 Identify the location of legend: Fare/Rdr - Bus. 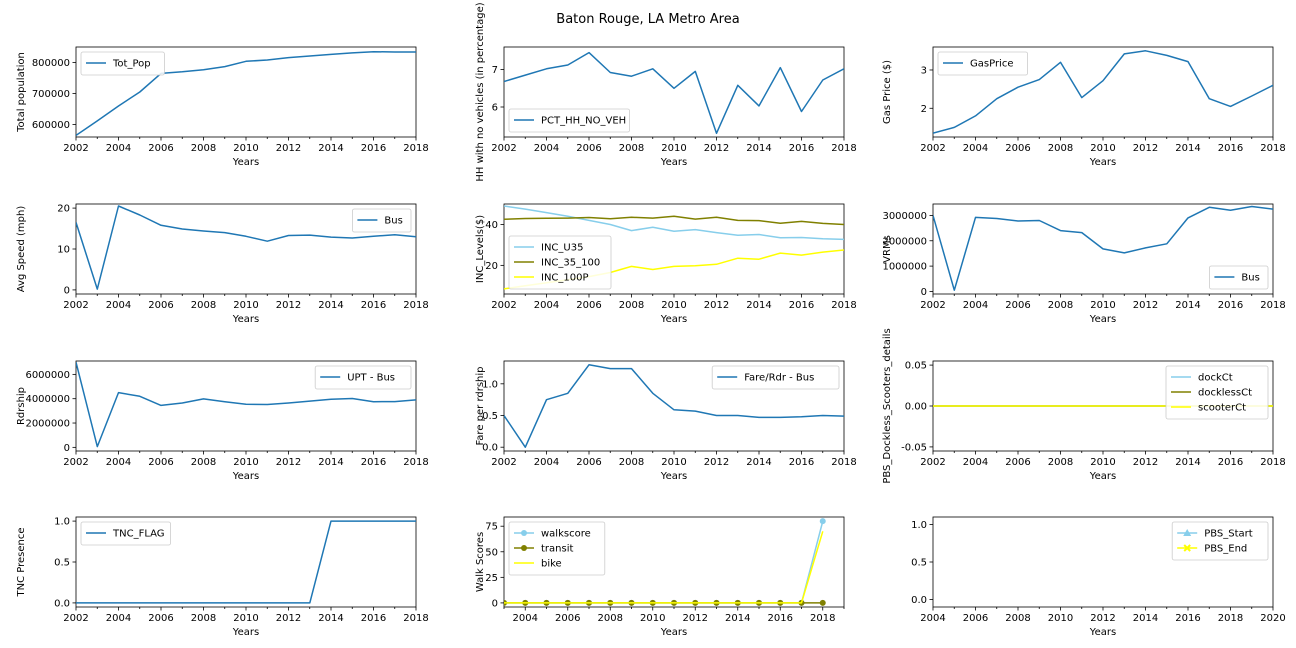
(775, 377).